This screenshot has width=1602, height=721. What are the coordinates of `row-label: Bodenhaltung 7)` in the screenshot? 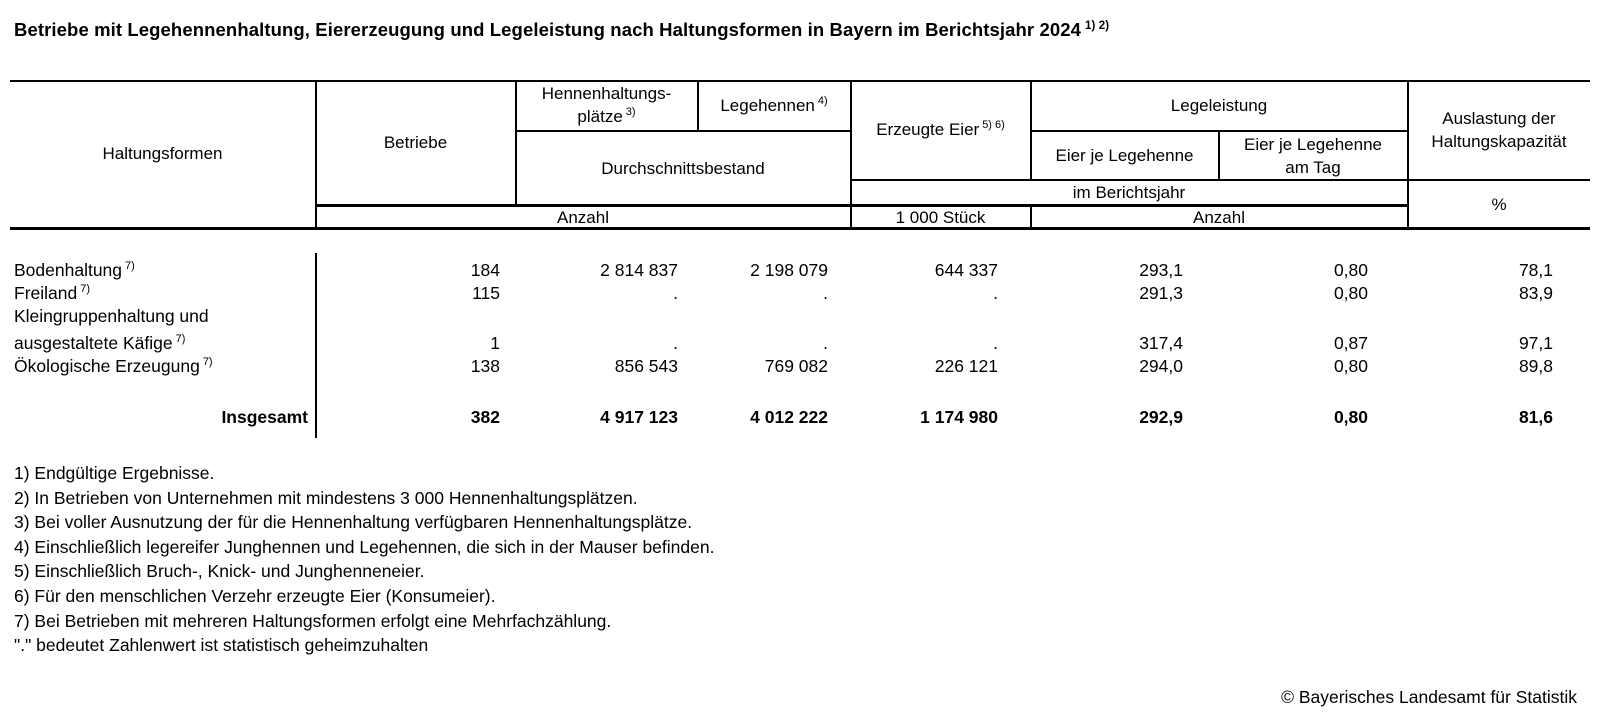 It's located at (162, 270).